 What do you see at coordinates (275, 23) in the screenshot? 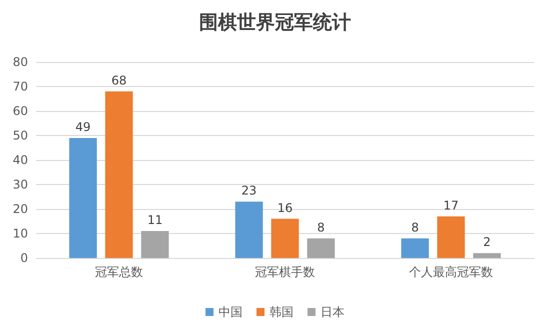
I see `chart-title: 围棋世界冠军统计` at bounding box center [275, 23].